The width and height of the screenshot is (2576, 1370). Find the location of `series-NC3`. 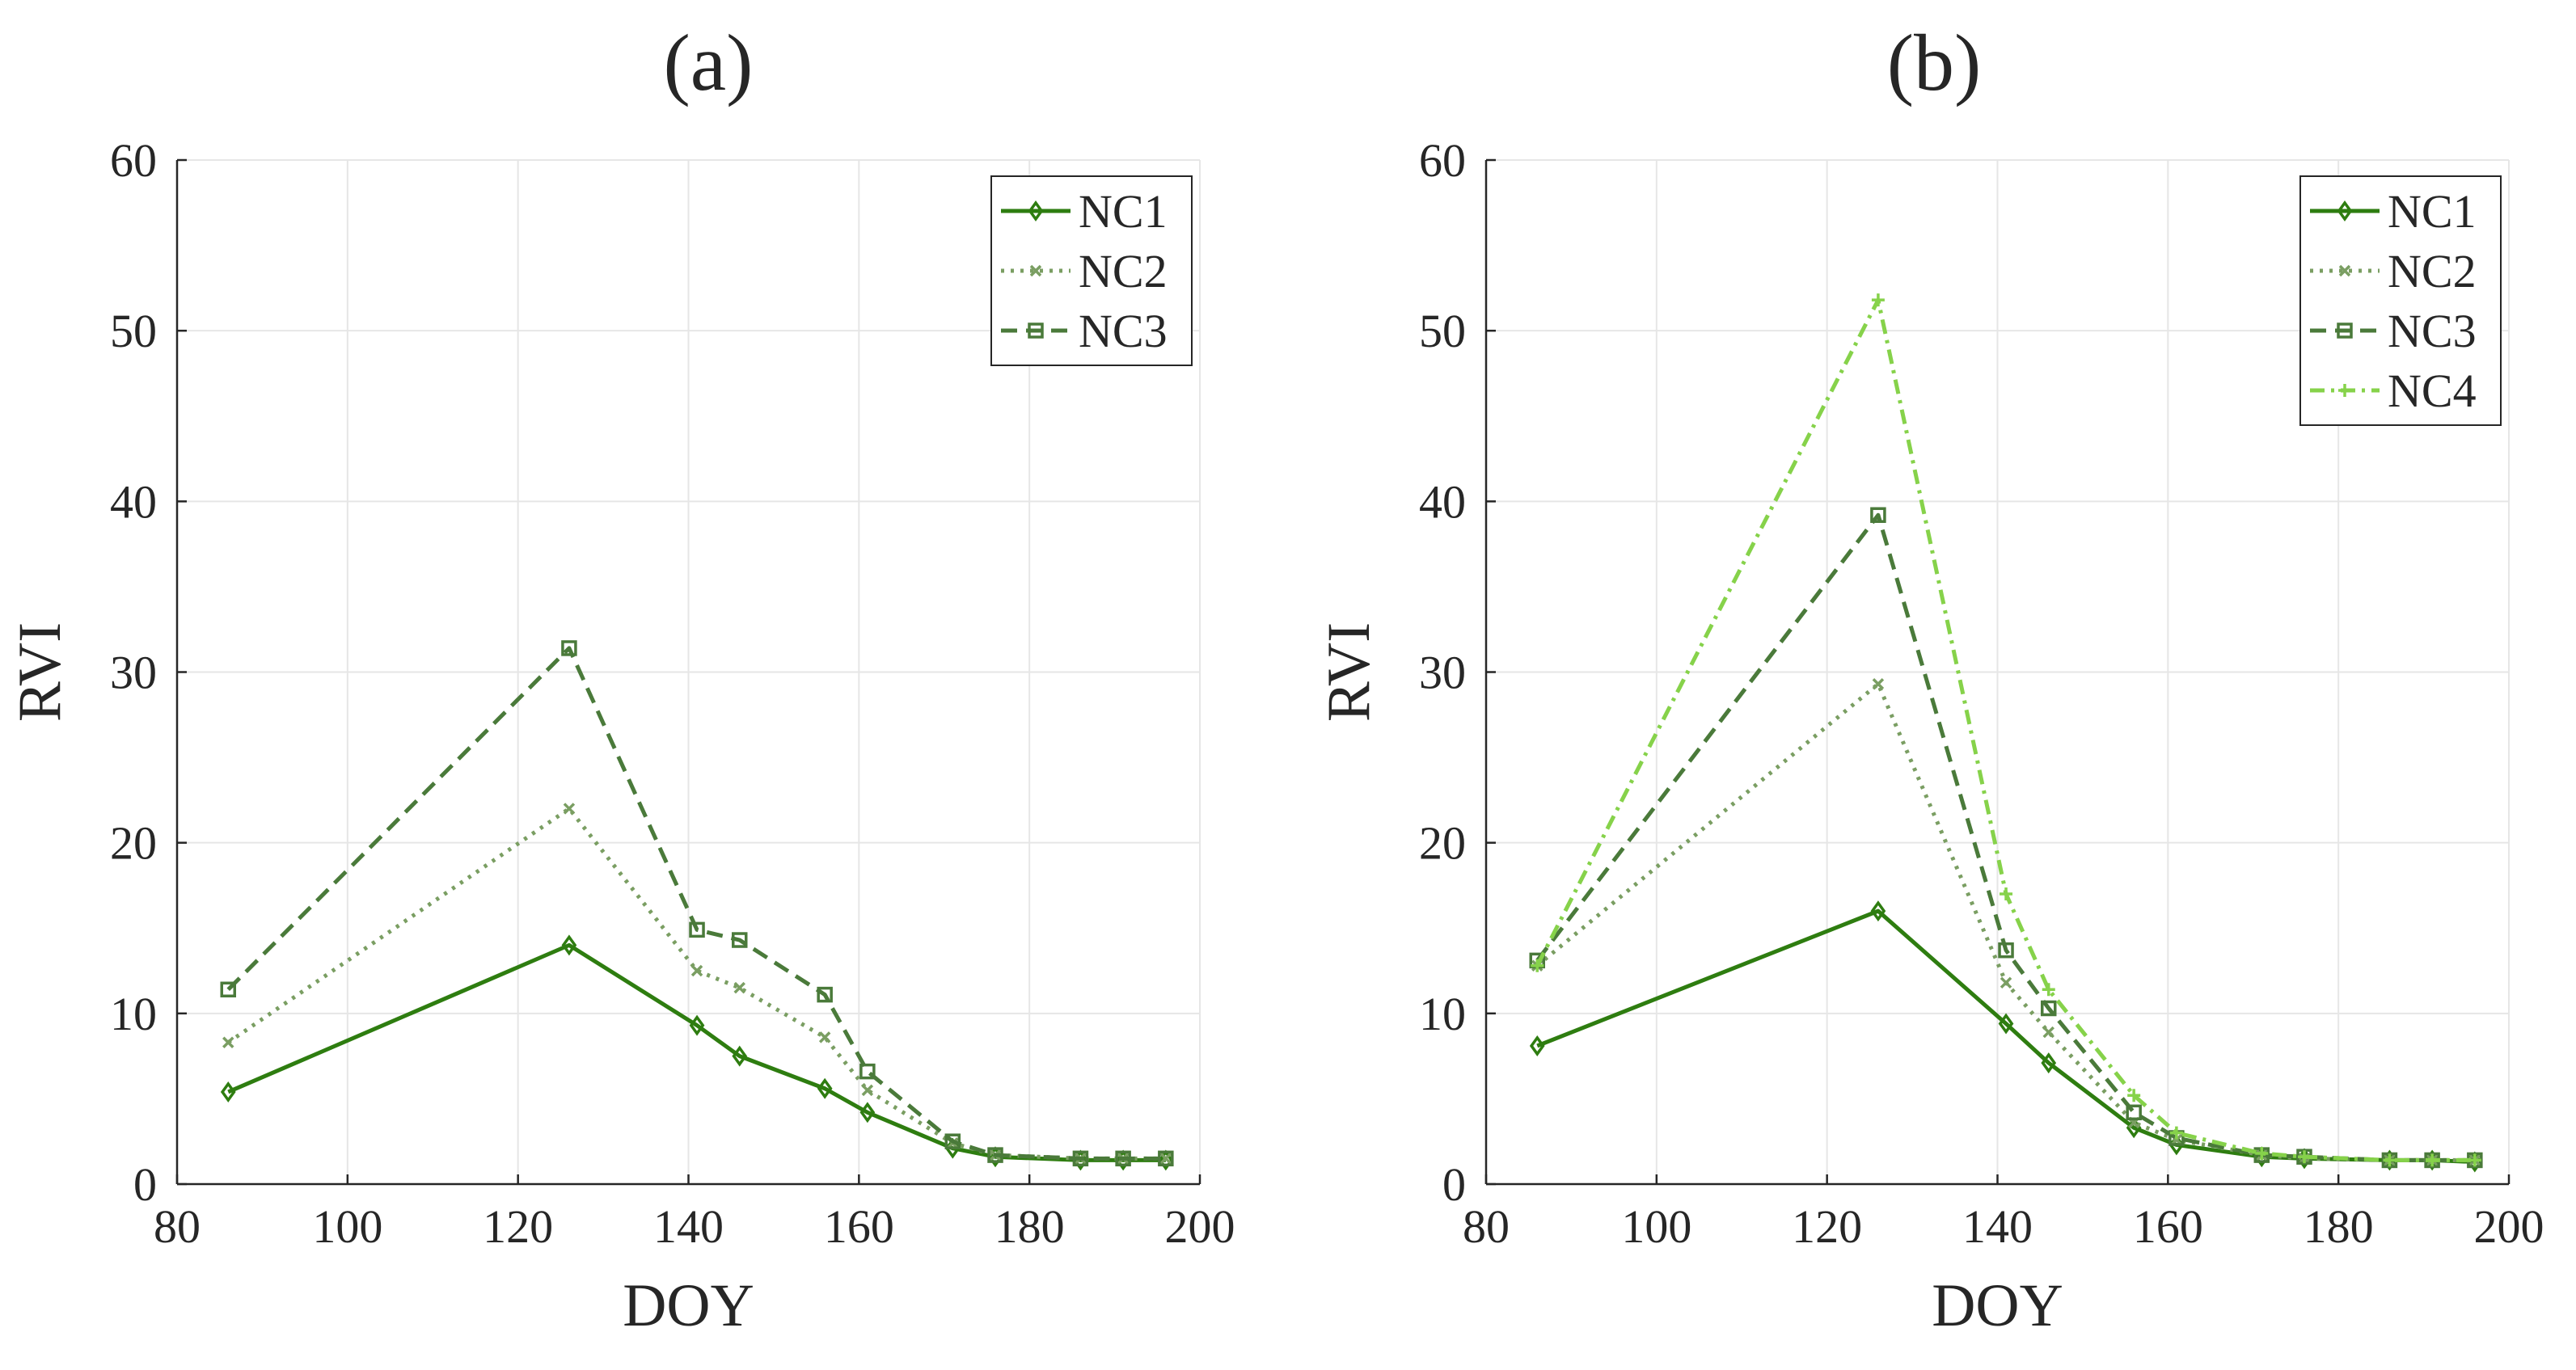

series-NC3 is located at coordinates (697, 903).